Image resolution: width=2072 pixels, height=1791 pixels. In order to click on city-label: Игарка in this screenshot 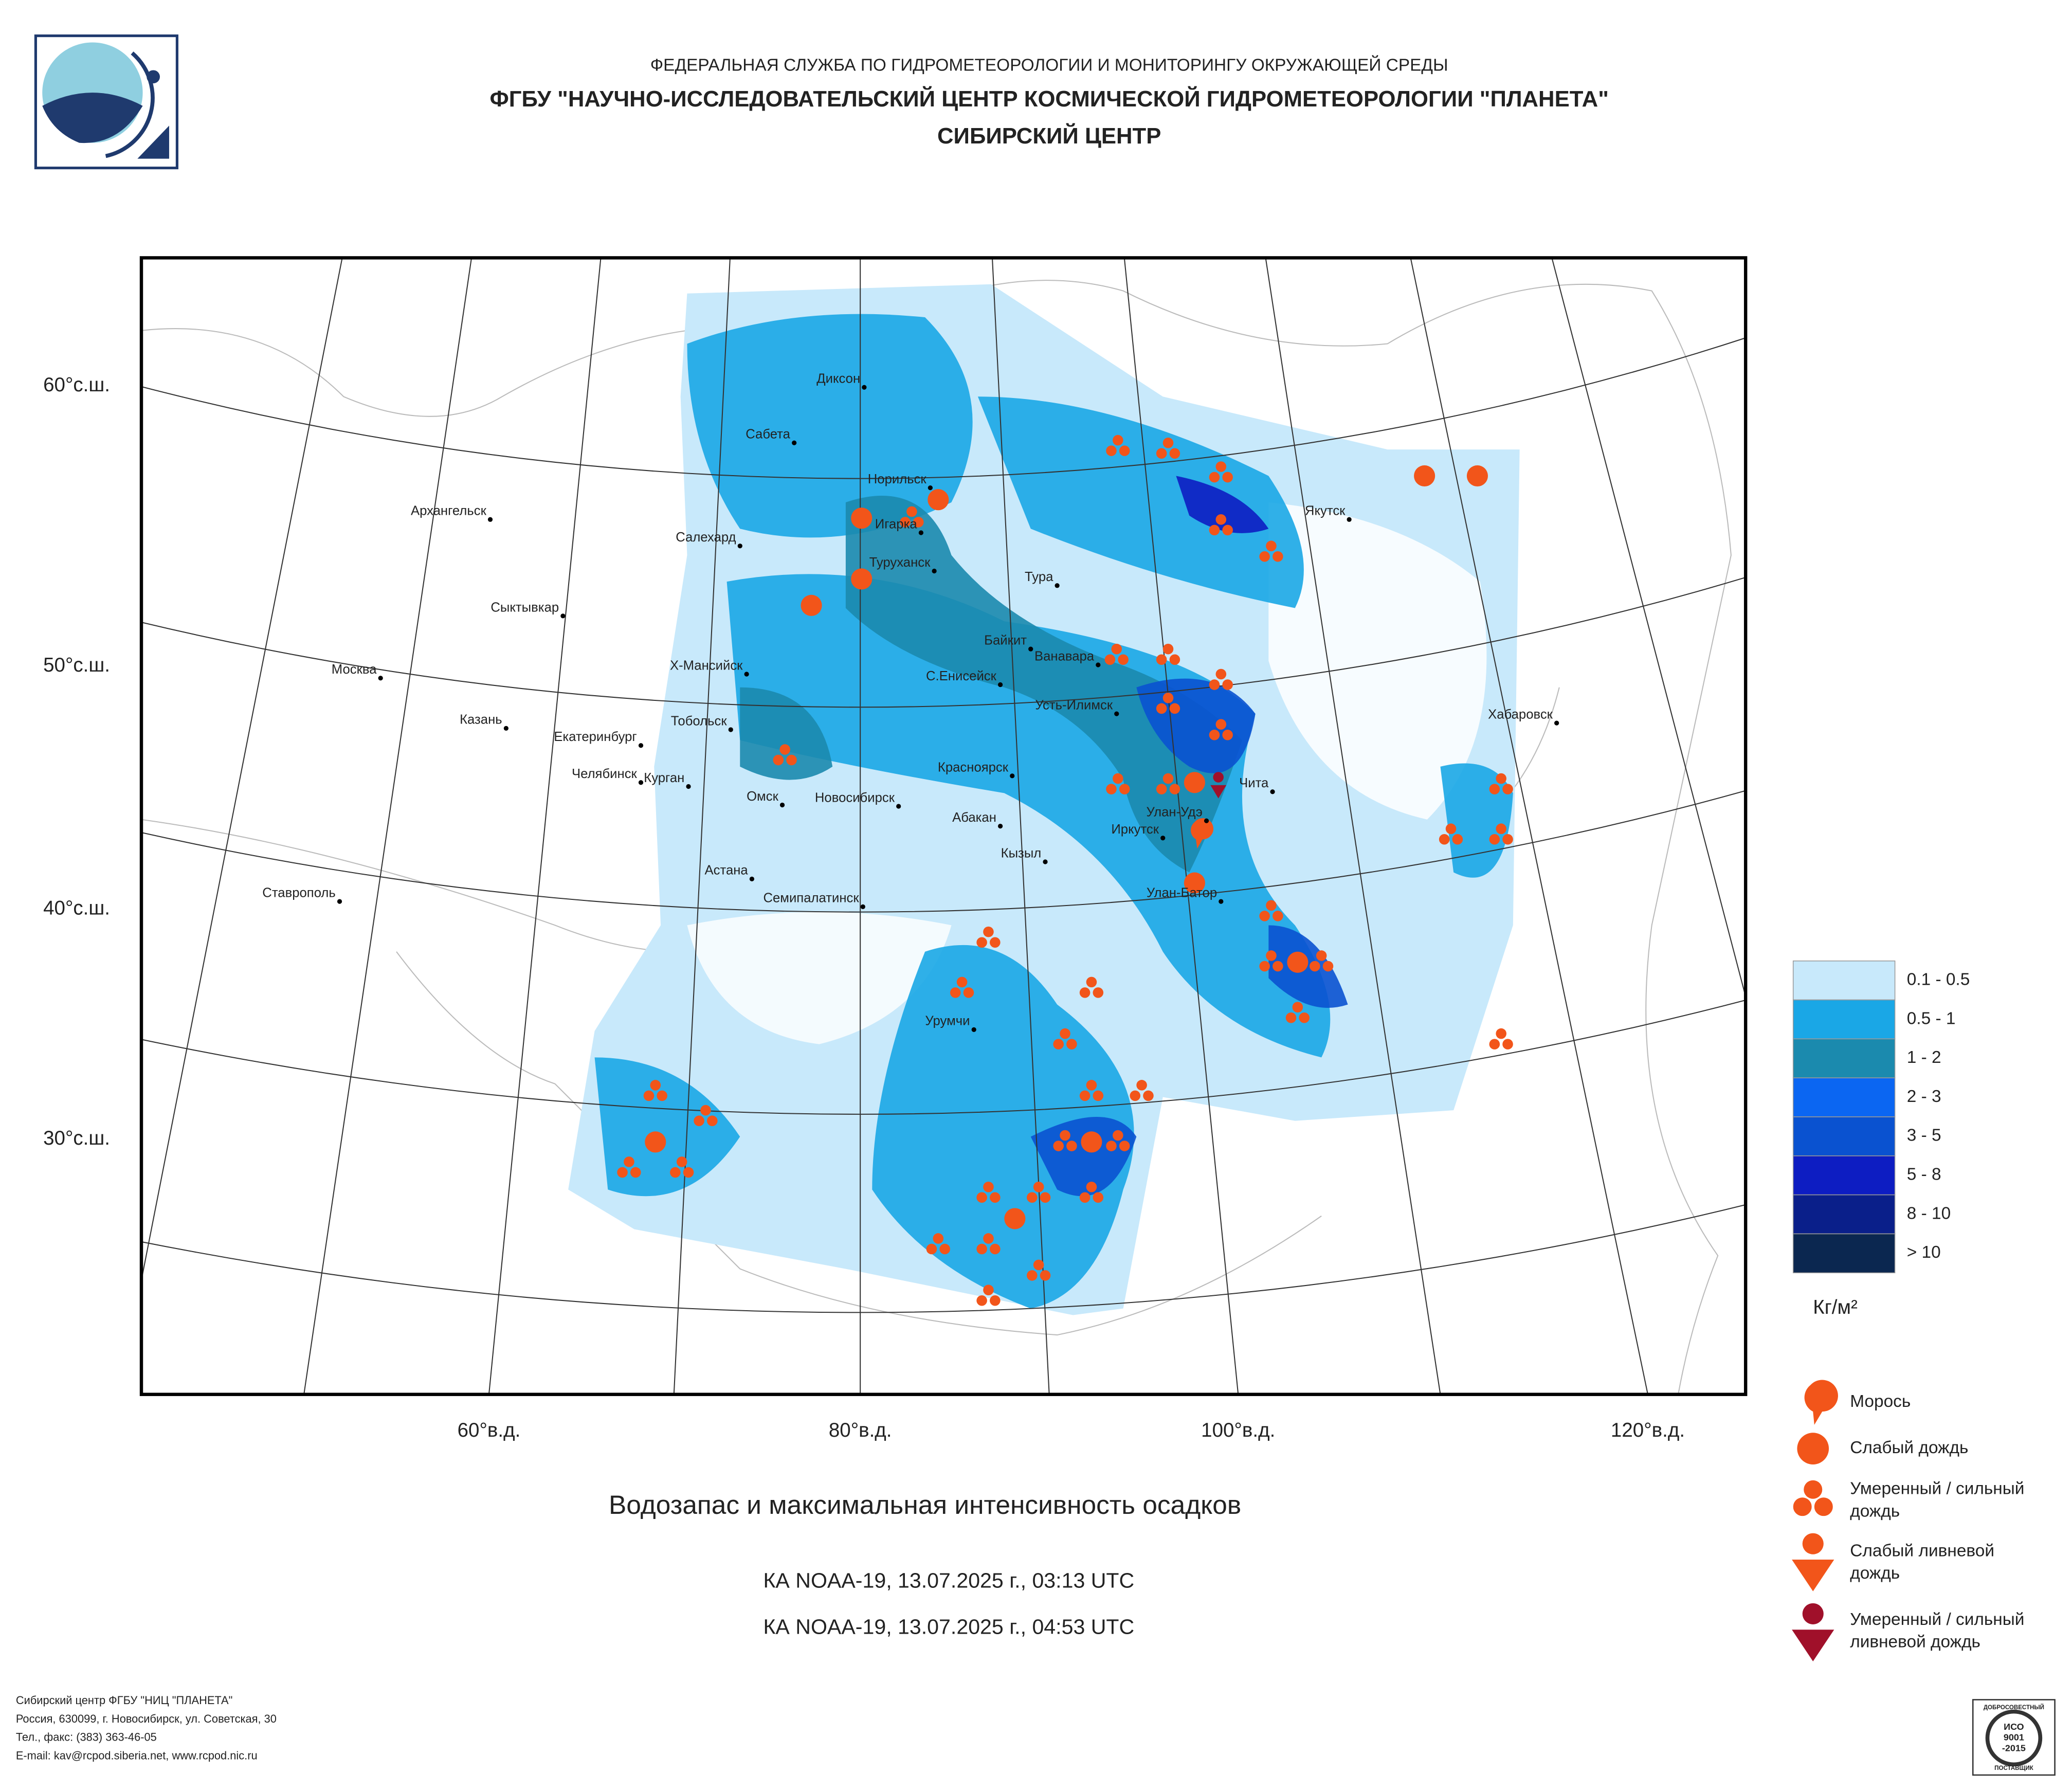, I will do `click(896, 524)`.